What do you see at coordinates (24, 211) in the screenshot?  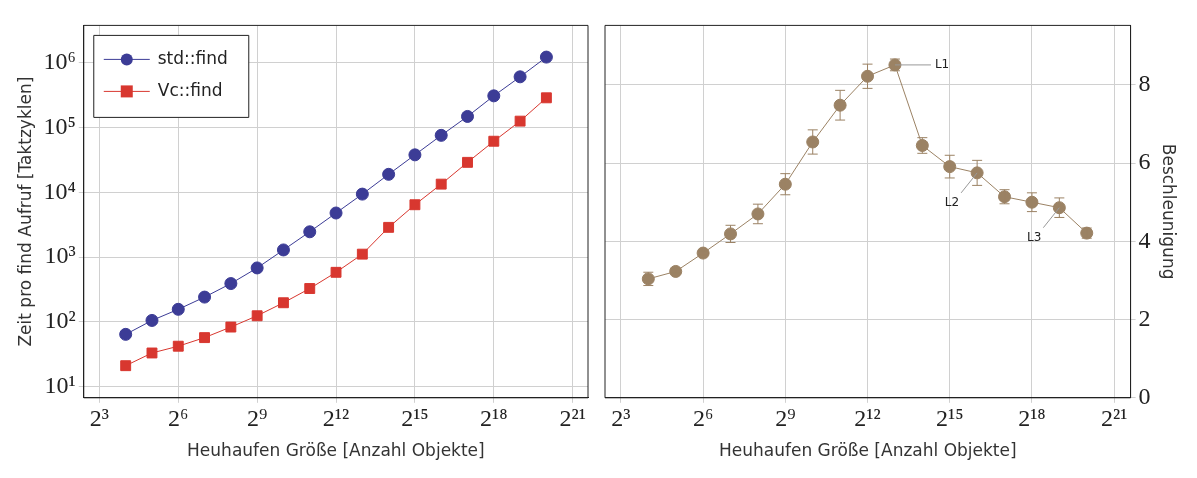 I see `y-axis-title: Zeit pro find Aufruf [Taktzyklen]` at bounding box center [24, 211].